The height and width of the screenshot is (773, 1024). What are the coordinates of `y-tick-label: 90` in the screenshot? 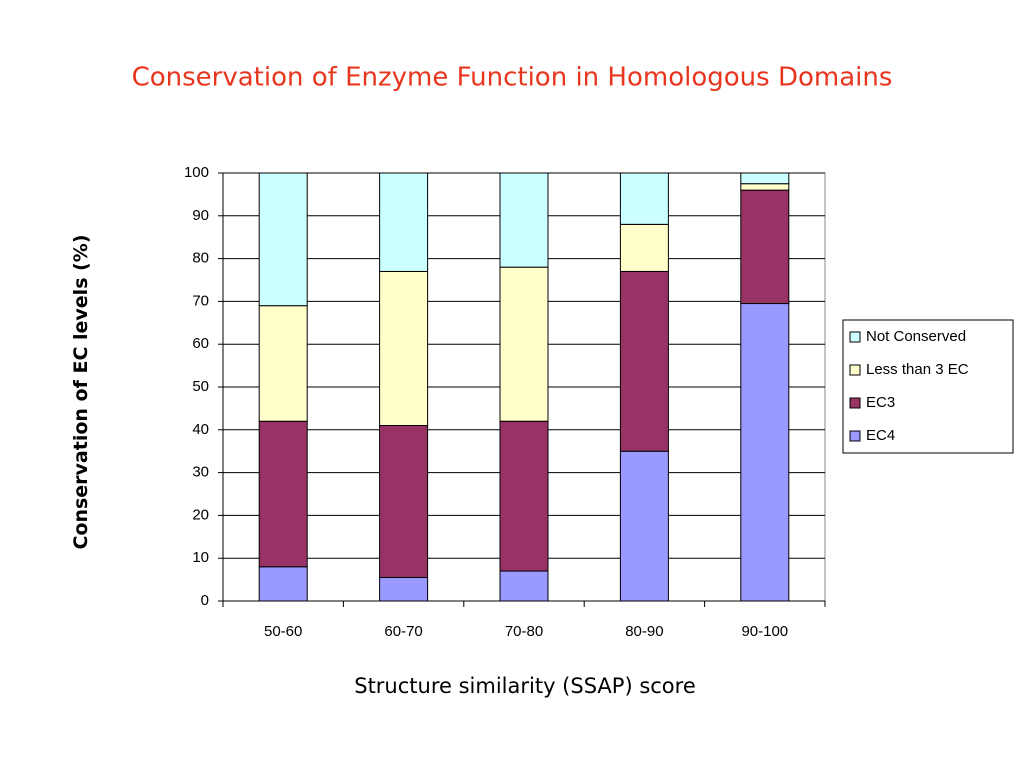 It's located at (200, 215).